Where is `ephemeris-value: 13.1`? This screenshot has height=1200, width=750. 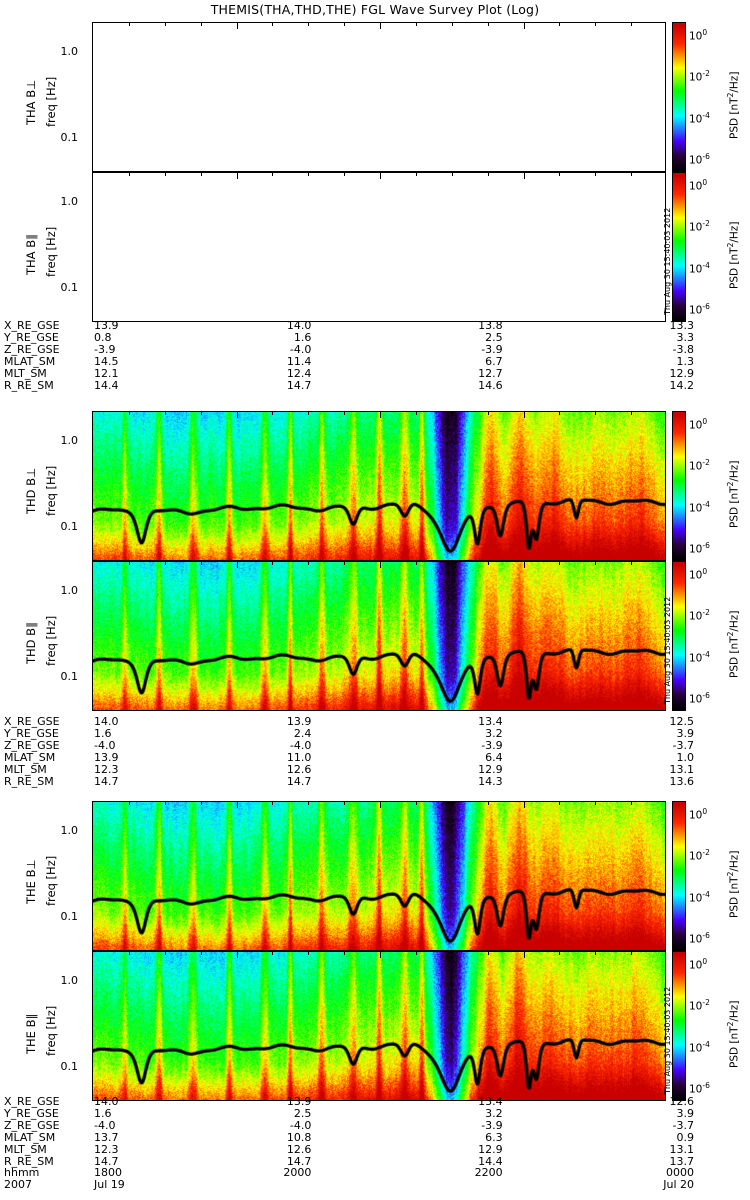 ephemeris-value: 13.1 is located at coordinates (682, 1149).